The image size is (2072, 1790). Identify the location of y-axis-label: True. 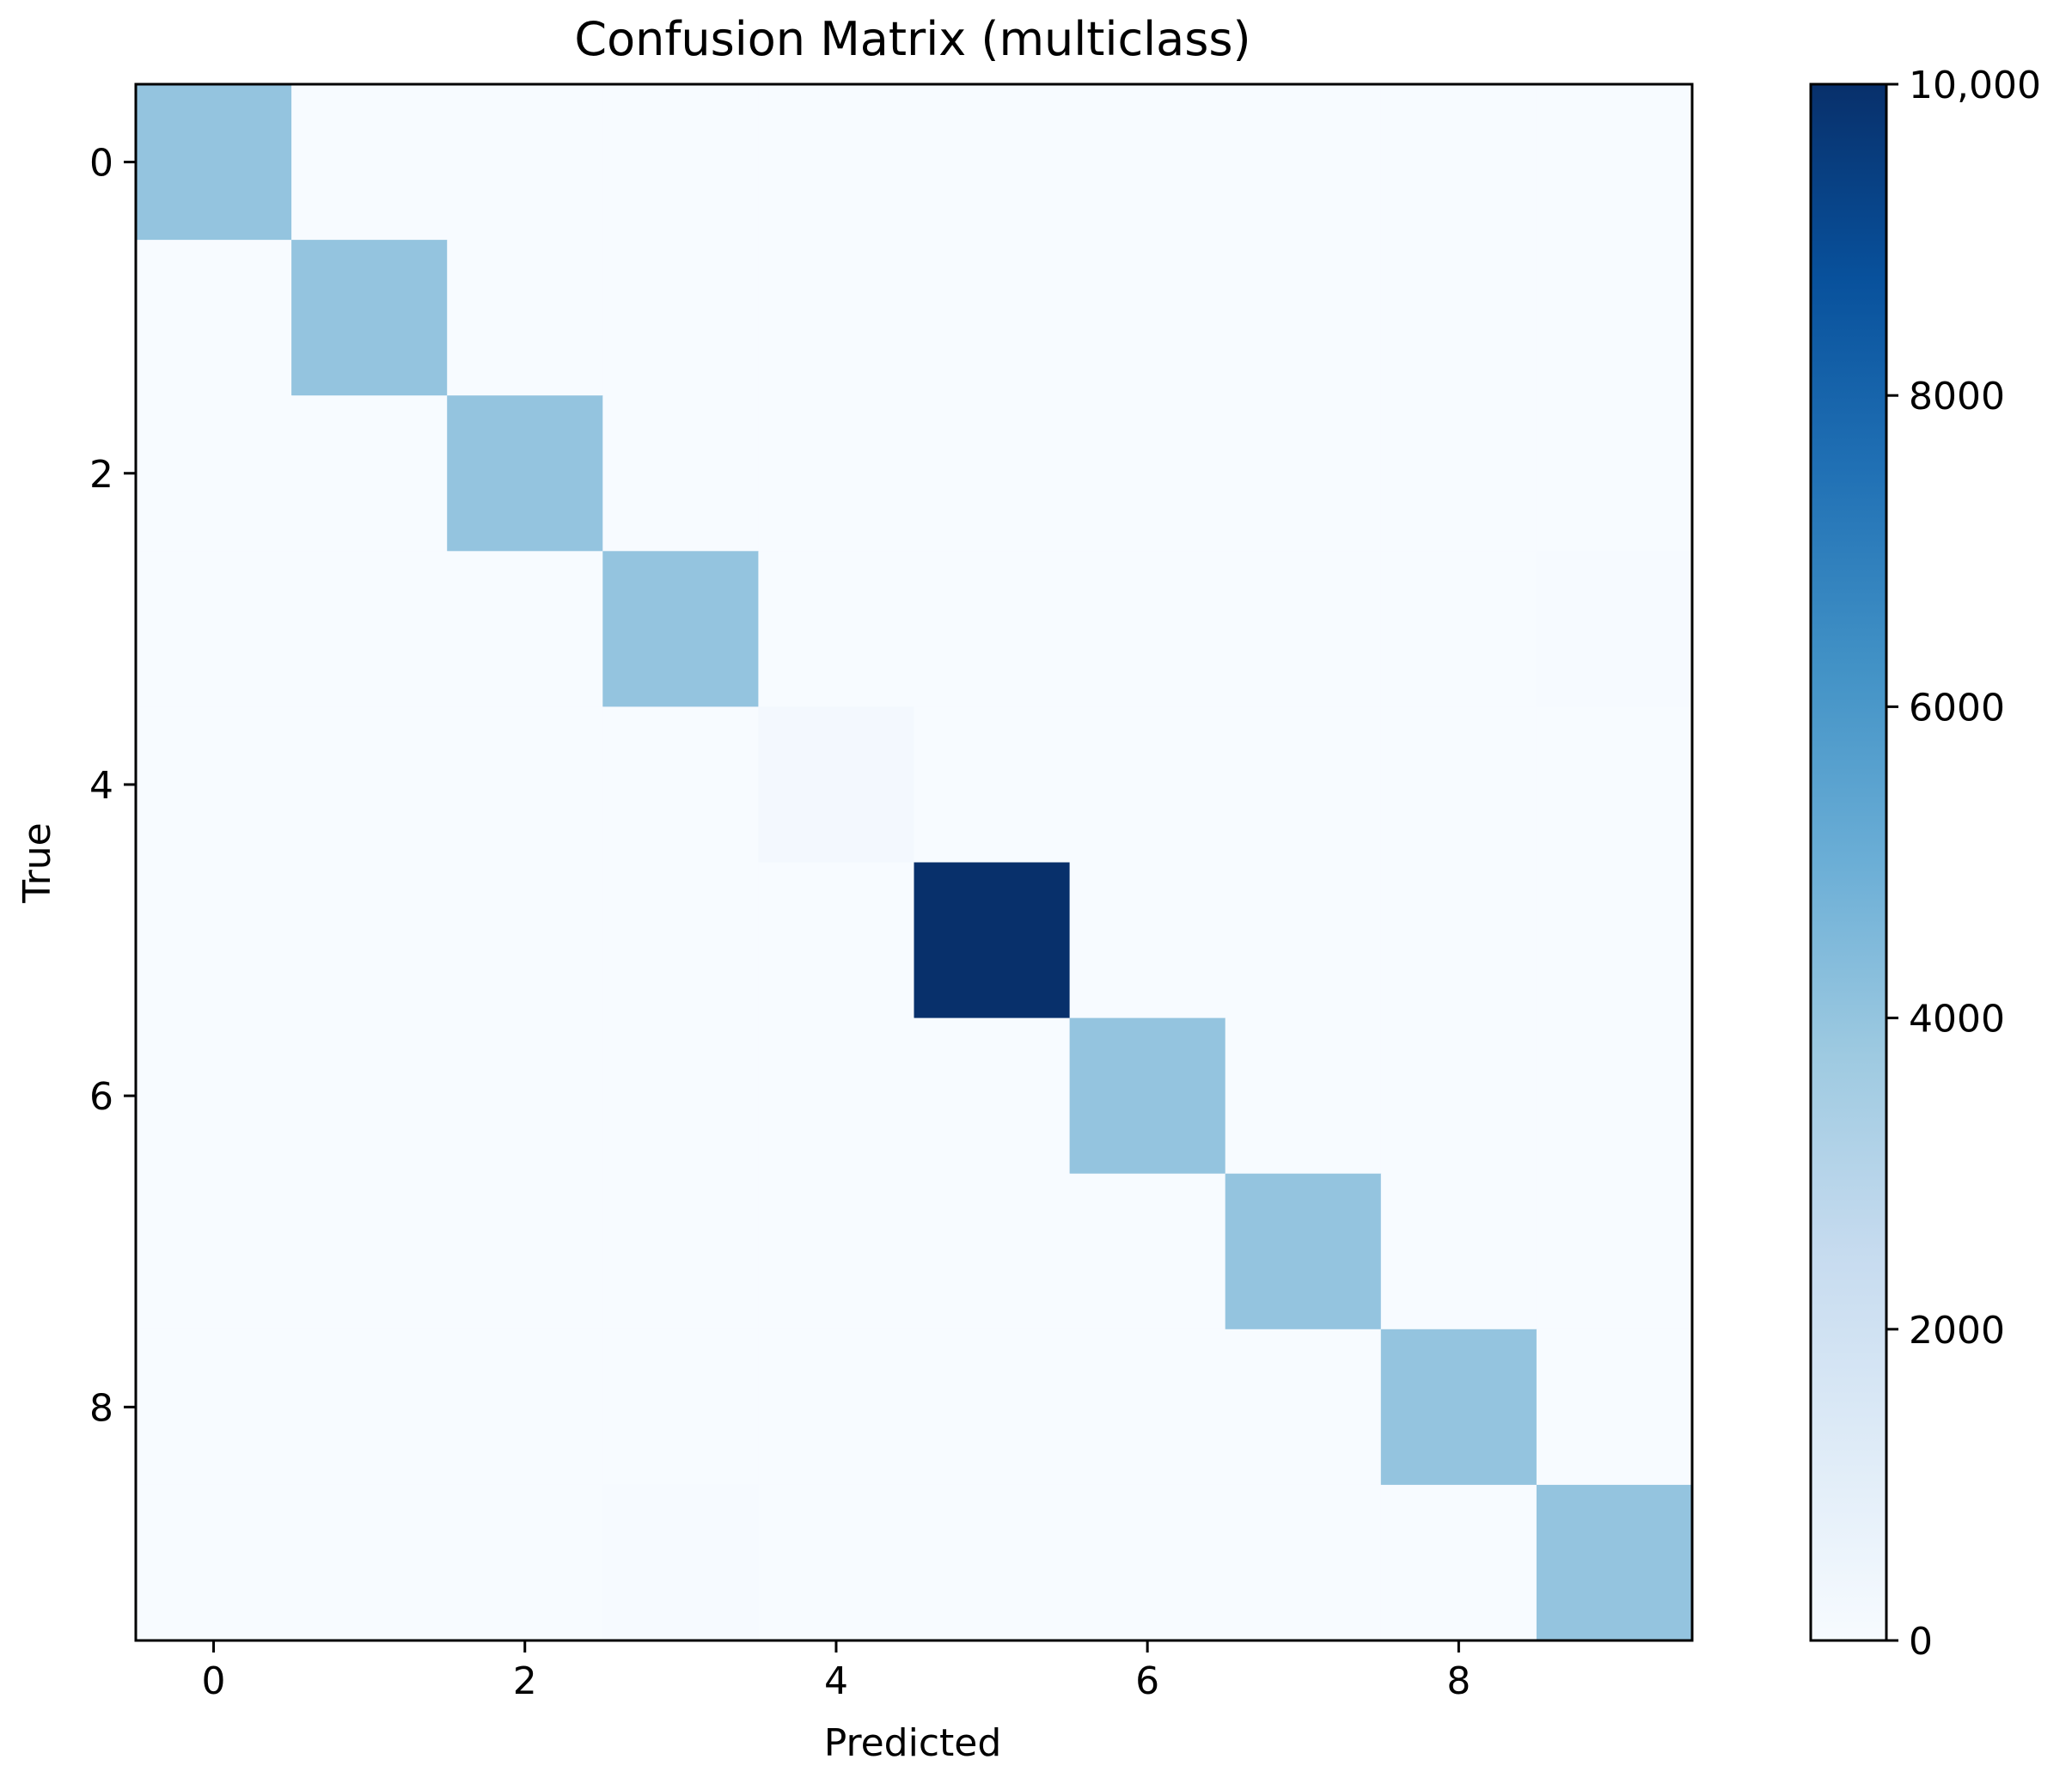
(37, 862).